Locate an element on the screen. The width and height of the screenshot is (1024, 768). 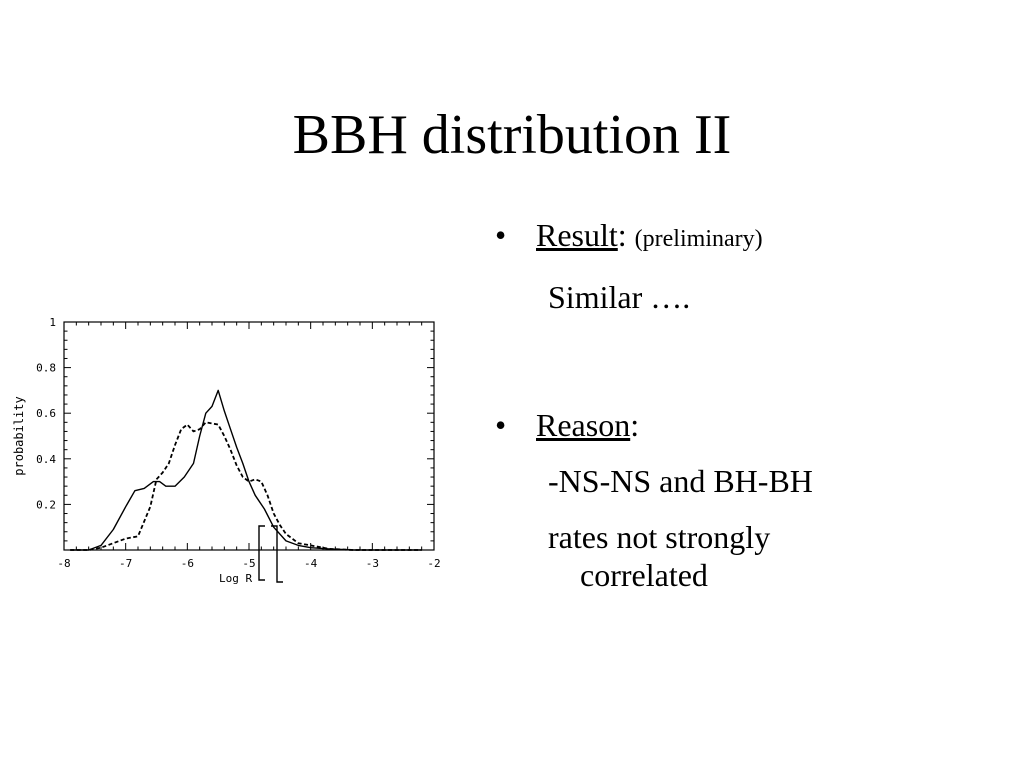
x-tick-label: -6 is located at coordinates (187, 563).